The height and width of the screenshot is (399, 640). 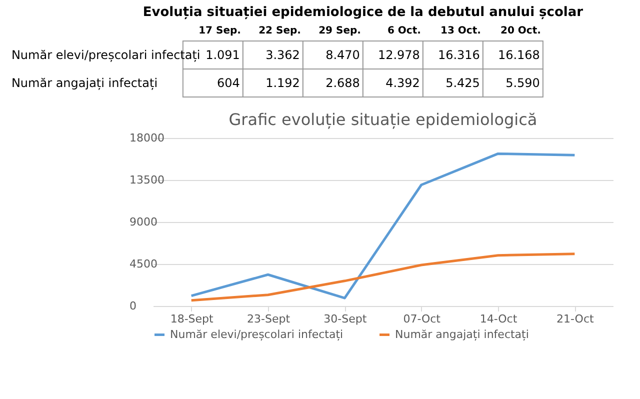 I want to click on chart-title: Grafic evoluție situație epidemiologică, so click(x=383, y=119).